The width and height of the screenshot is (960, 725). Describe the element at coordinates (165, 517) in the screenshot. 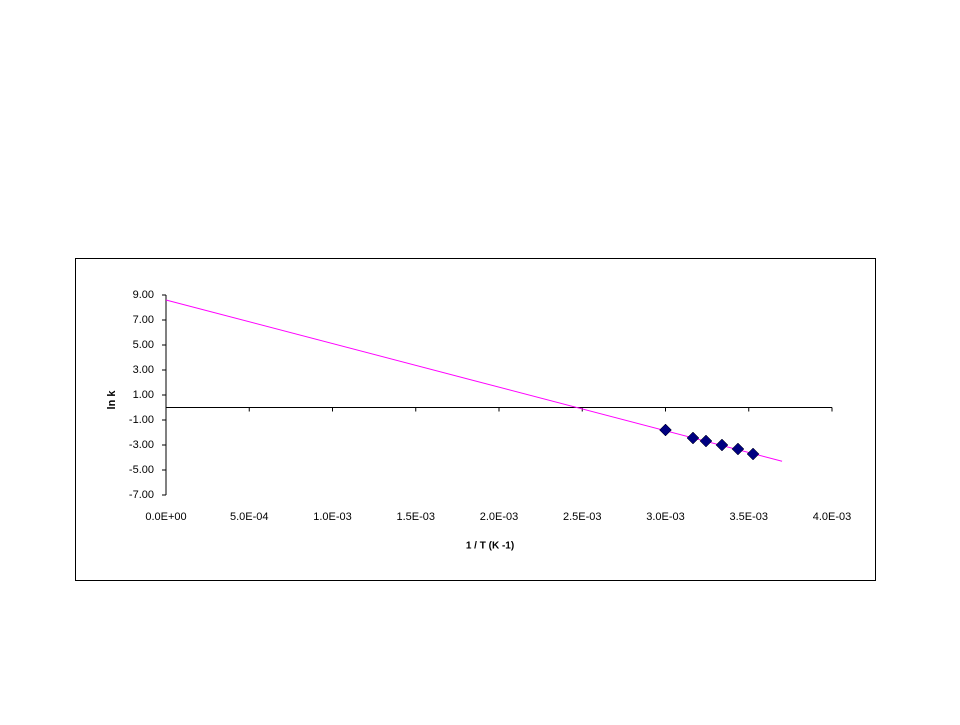

I see `x-tick-label: 0.0E+00` at that location.